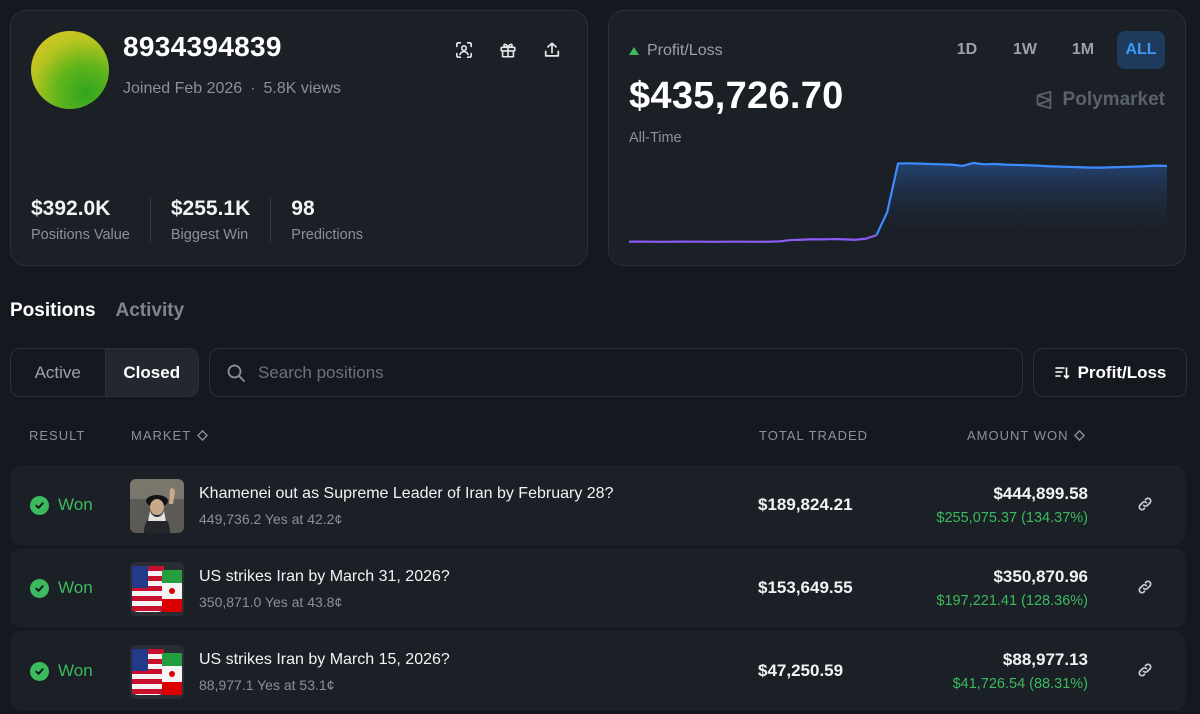 The image size is (1200, 714). I want to click on total-traded: $189,824.21, so click(805, 504).